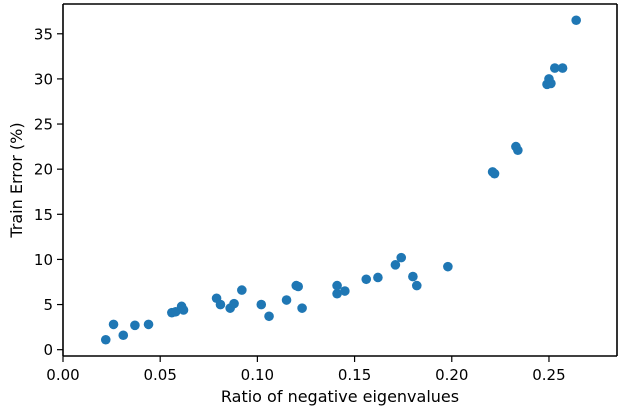 Image resolution: width=618 pixels, height=412 pixels. I want to click on x-tick-label: 0.15, so click(354, 375).